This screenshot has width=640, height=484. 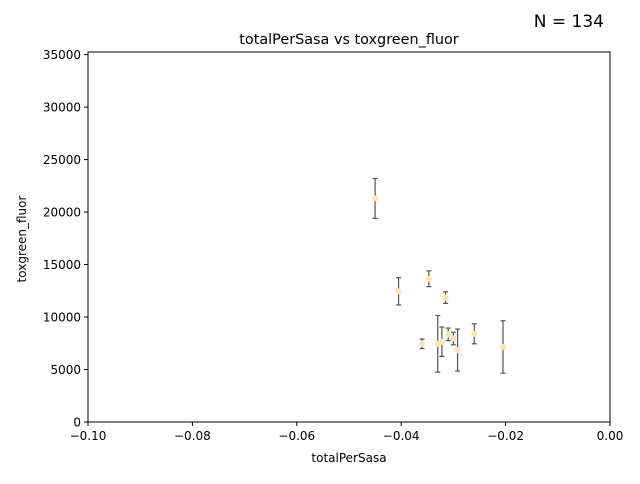 What do you see at coordinates (610, 436) in the screenshot?
I see `x-tick-label: 0.00` at bounding box center [610, 436].